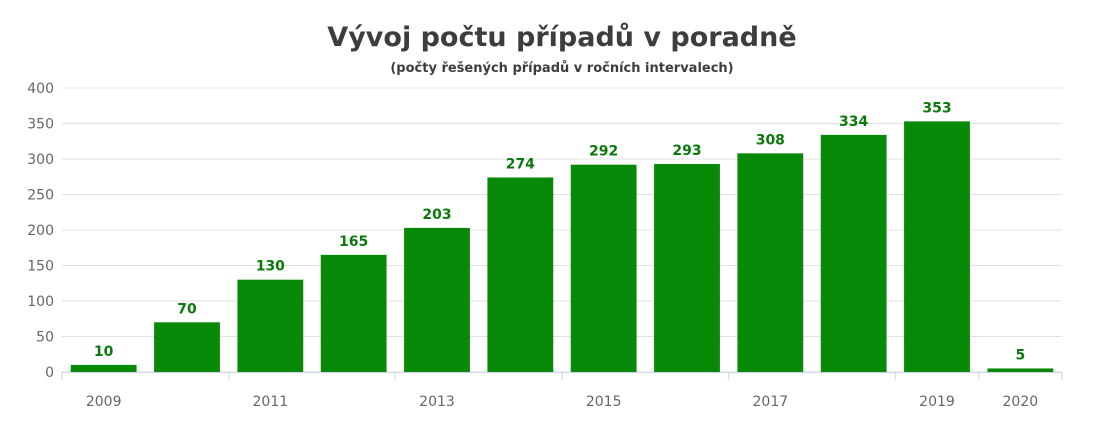 This screenshot has width=1100, height=422. I want to click on y-tick-label-100: 100, so click(40, 302).